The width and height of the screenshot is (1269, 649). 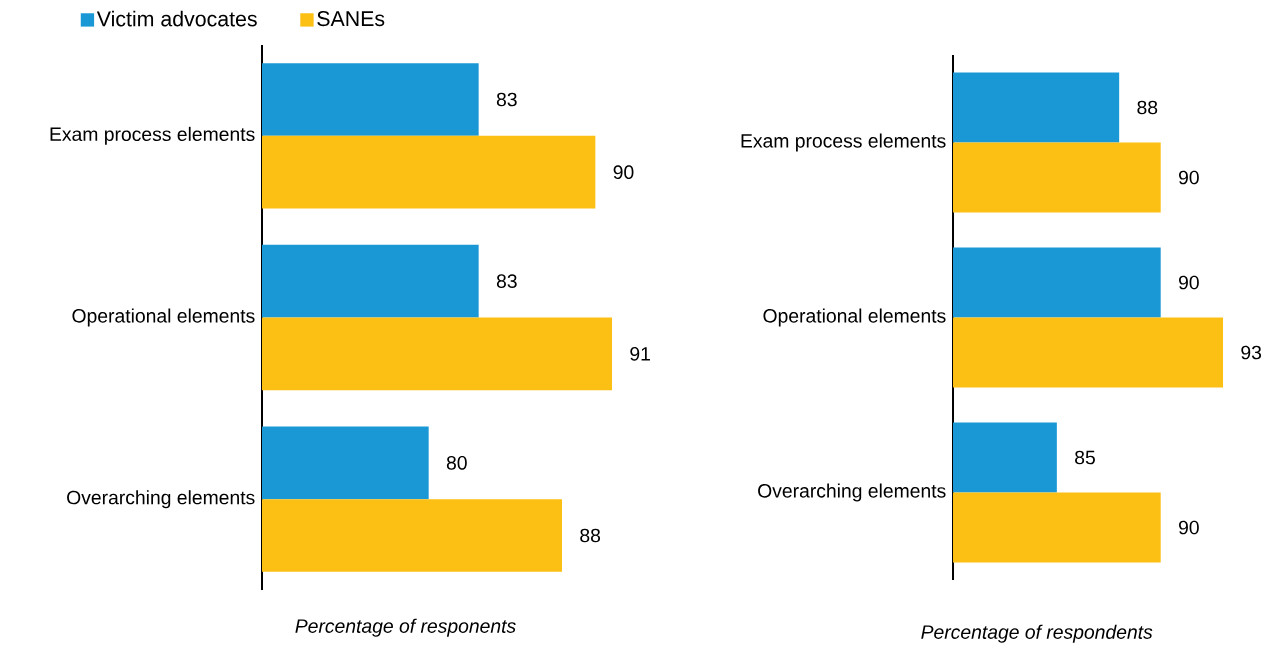 What do you see at coordinates (1085, 457) in the screenshot?
I see `data-label: 85` at bounding box center [1085, 457].